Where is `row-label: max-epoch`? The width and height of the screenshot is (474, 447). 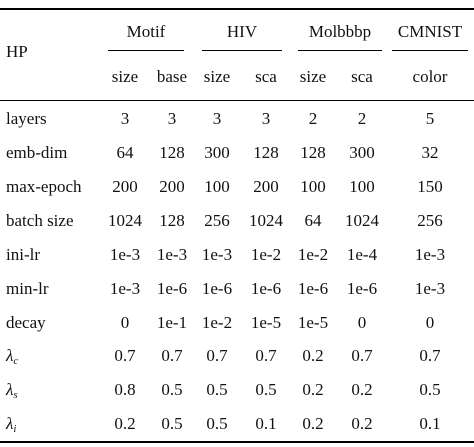 row-label: max-epoch is located at coordinates (44, 186).